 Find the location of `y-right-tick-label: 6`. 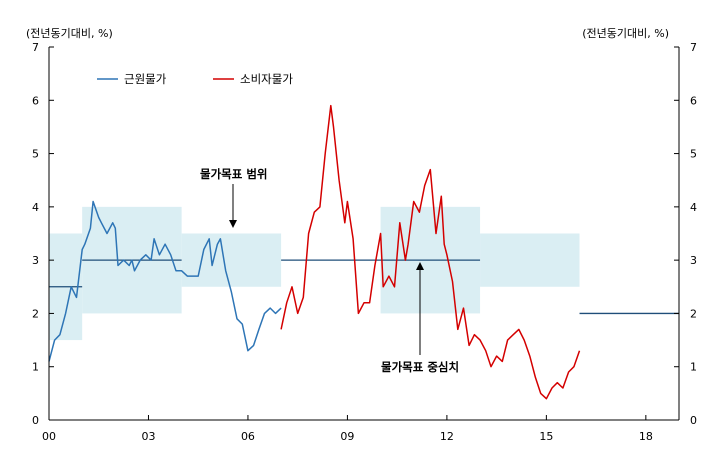

y-right-tick-label: 6 is located at coordinates (693, 100).